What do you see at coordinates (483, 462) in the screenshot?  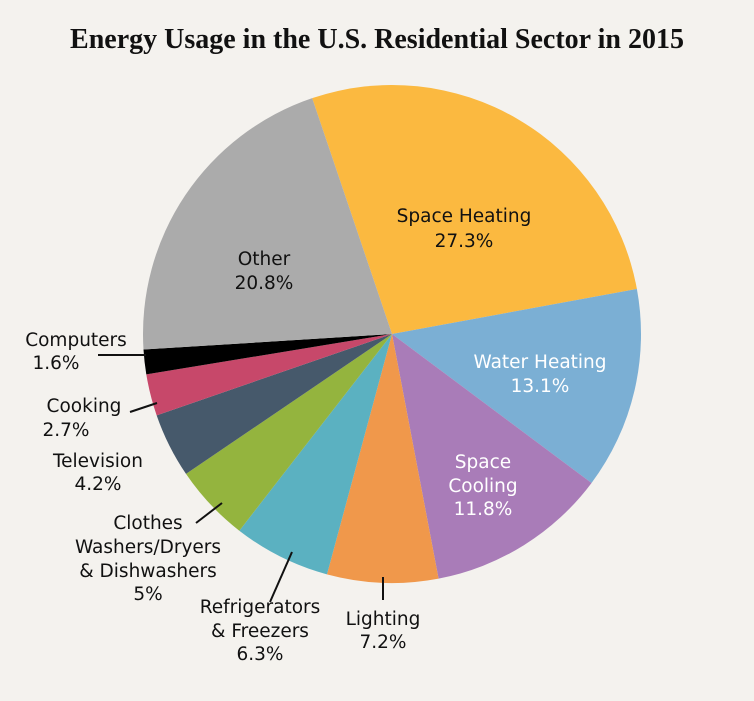 I see `slice-label-space-cooling: Space` at bounding box center [483, 462].